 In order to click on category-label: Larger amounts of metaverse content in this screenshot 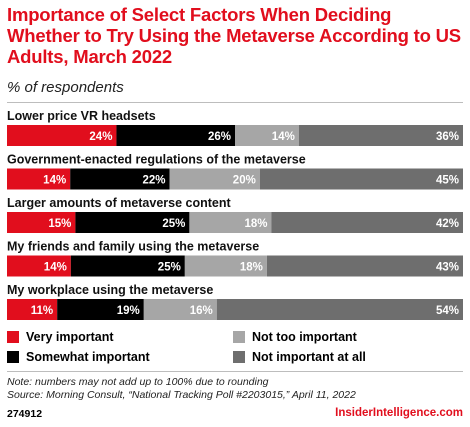, I will do `click(119, 203)`.